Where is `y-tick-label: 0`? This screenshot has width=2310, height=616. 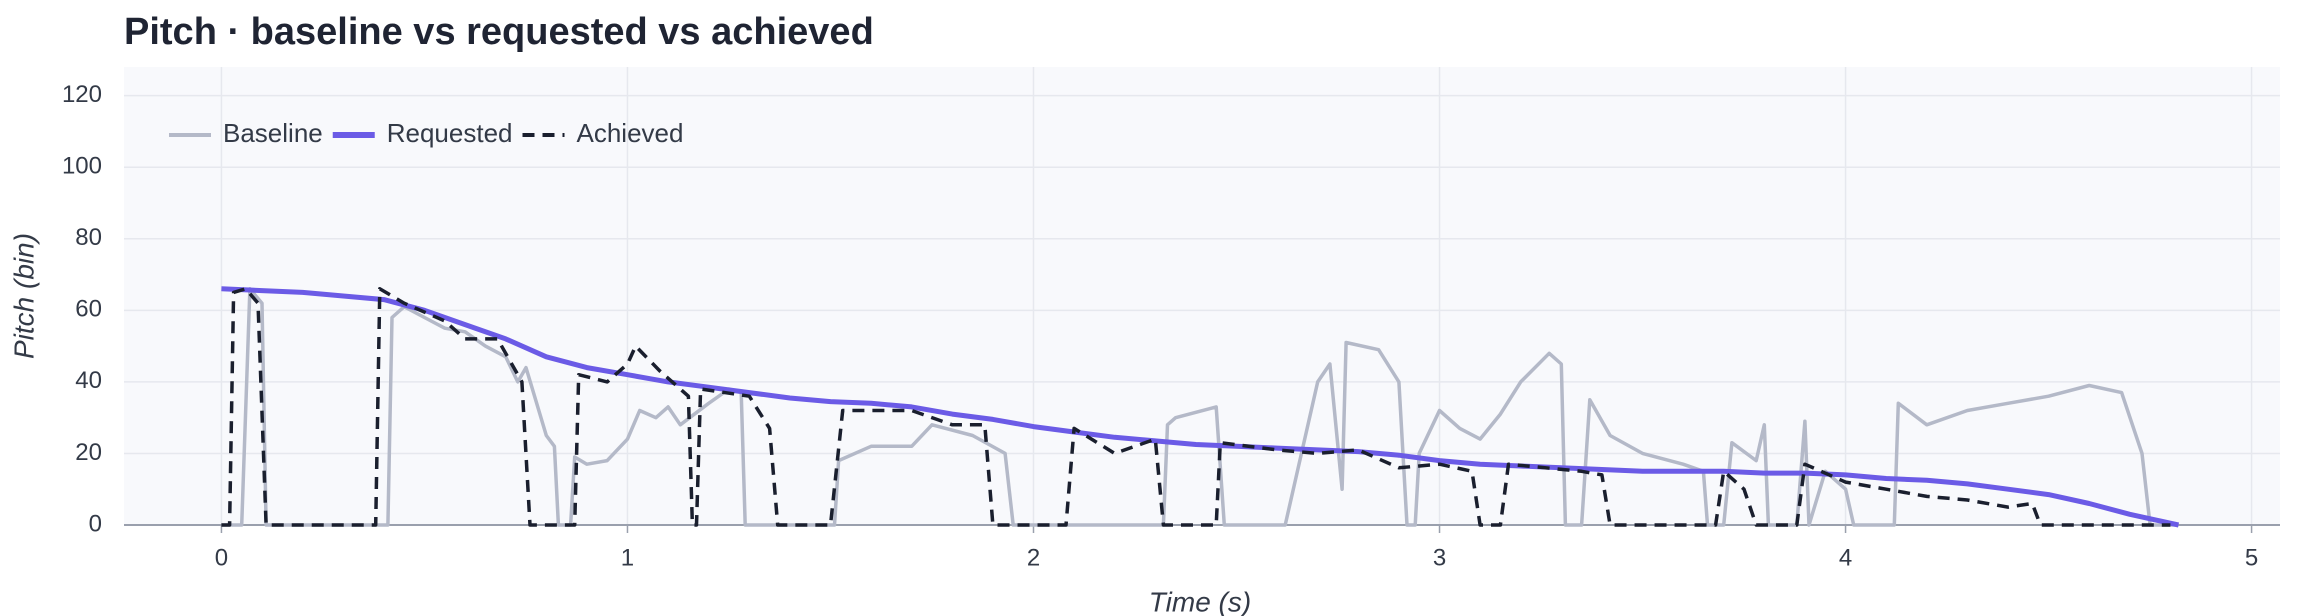 y-tick-label: 0 is located at coordinates (95, 523).